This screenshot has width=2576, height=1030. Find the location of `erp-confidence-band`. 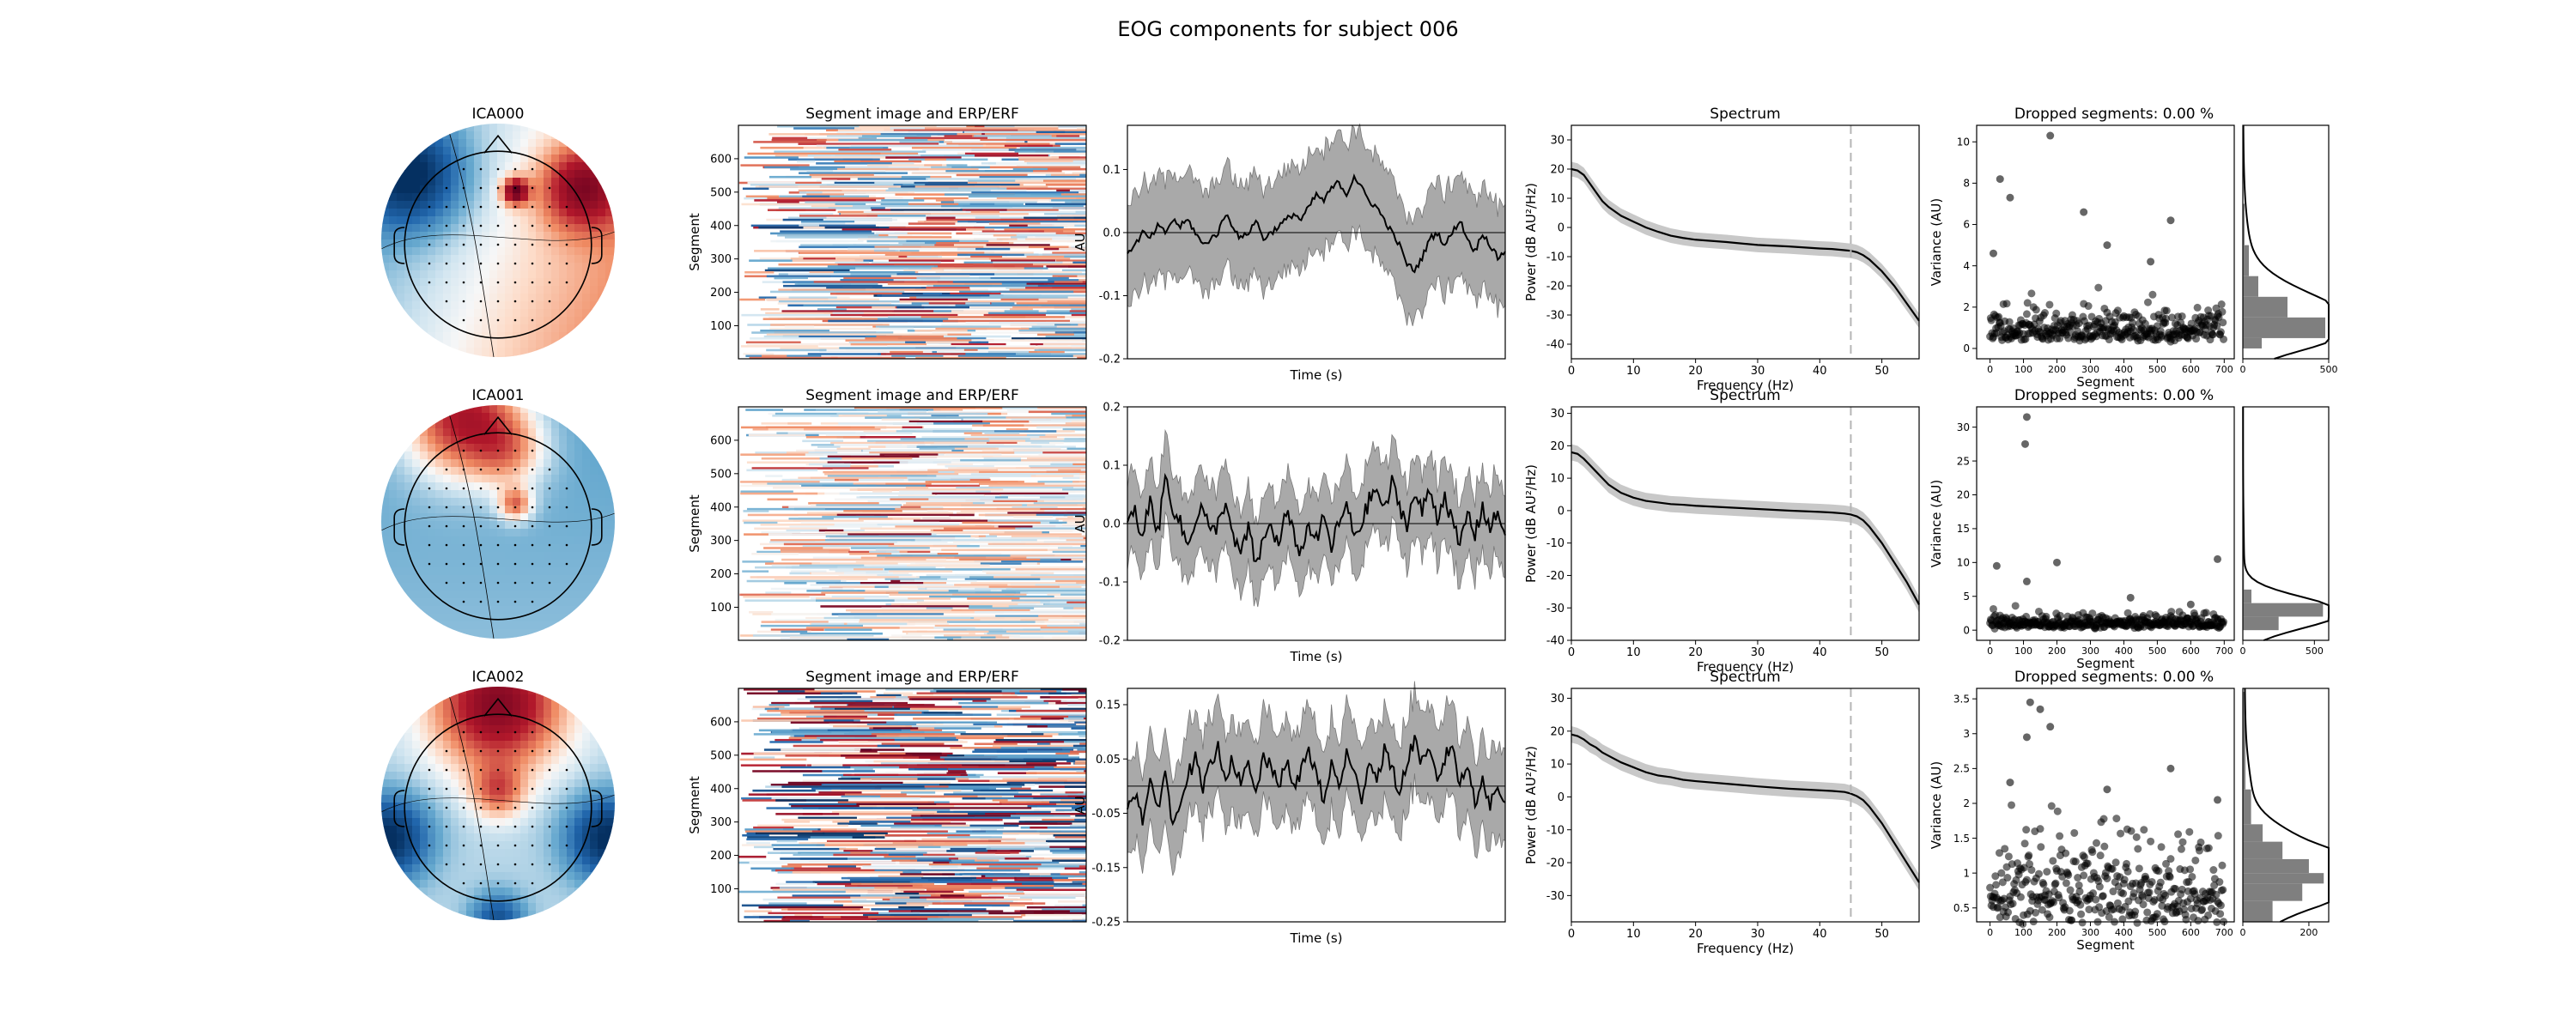

erp-confidence-band is located at coordinates (1316, 518).